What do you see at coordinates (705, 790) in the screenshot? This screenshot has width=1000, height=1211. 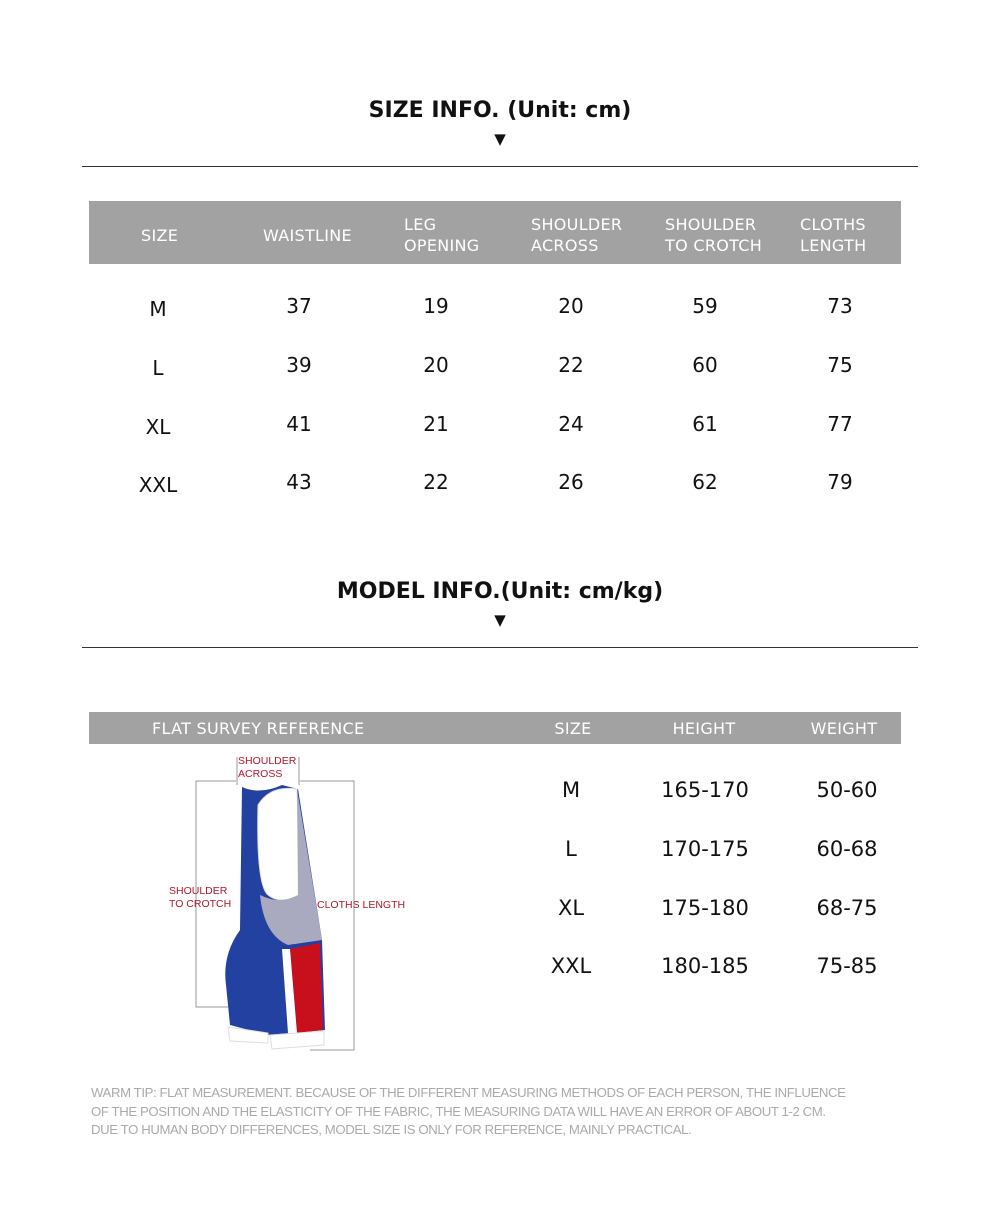 I see `model-table-cell: 165-170` at bounding box center [705, 790].